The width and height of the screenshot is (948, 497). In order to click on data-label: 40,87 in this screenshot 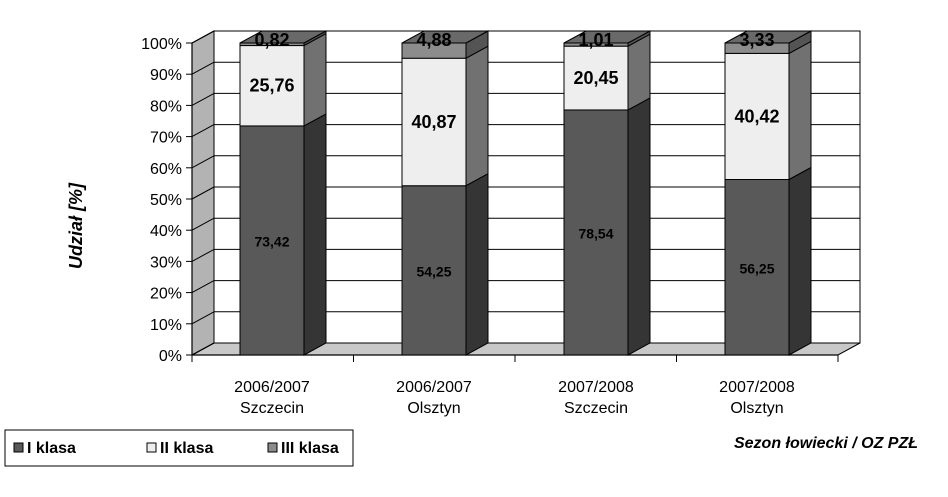, I will do `click(433, 122)`.